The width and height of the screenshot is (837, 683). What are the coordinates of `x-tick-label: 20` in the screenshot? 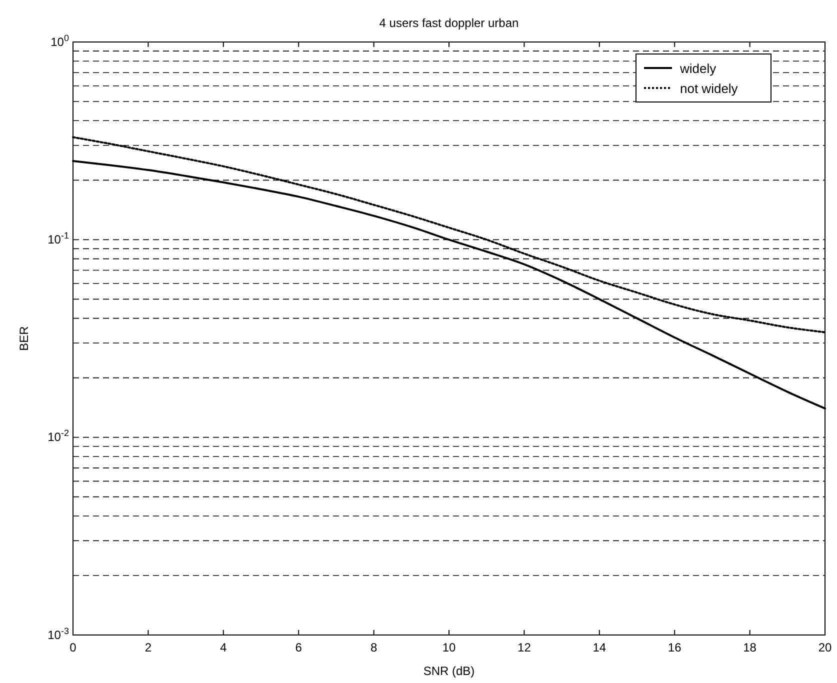 It's located at (825, 647).